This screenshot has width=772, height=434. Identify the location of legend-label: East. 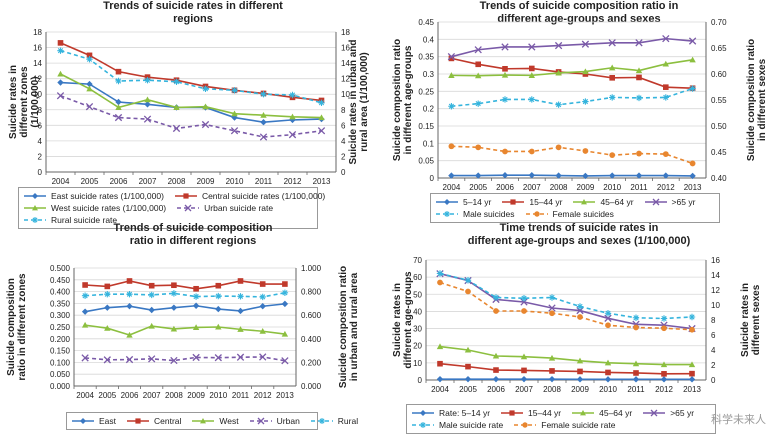
(107, 421).